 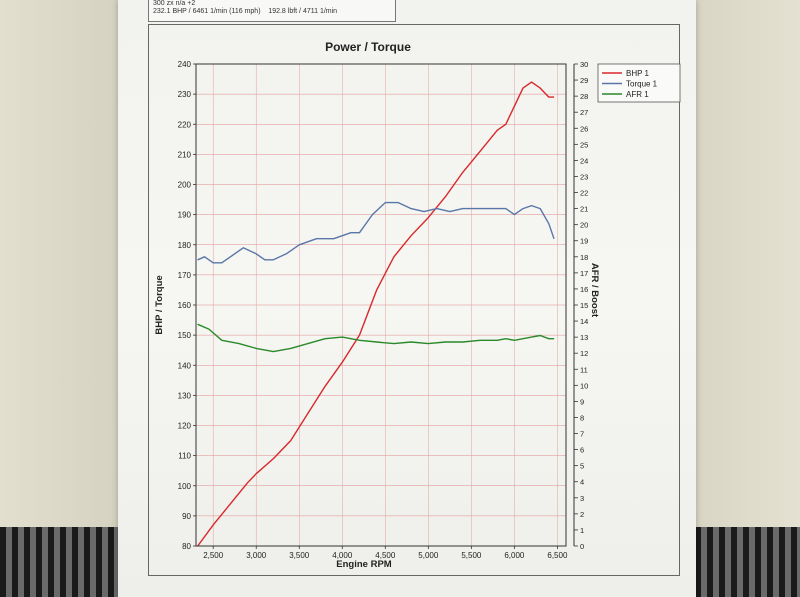 What do you see at coordinates (185, 215) in the screenshot?
I see `y-left-tick-label: 190` at bounding box center [185, 215].